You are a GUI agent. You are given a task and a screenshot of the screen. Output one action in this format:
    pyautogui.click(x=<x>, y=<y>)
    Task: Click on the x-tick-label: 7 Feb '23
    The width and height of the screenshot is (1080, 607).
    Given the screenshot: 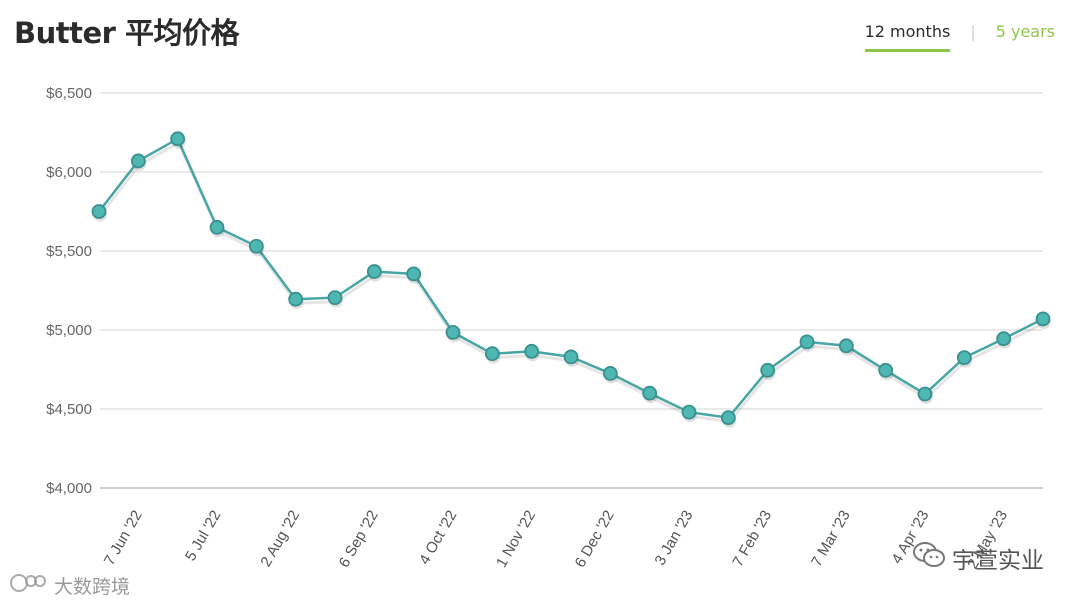 What is the action you would take?
    pyautogui.click(x=752, y=539)
    